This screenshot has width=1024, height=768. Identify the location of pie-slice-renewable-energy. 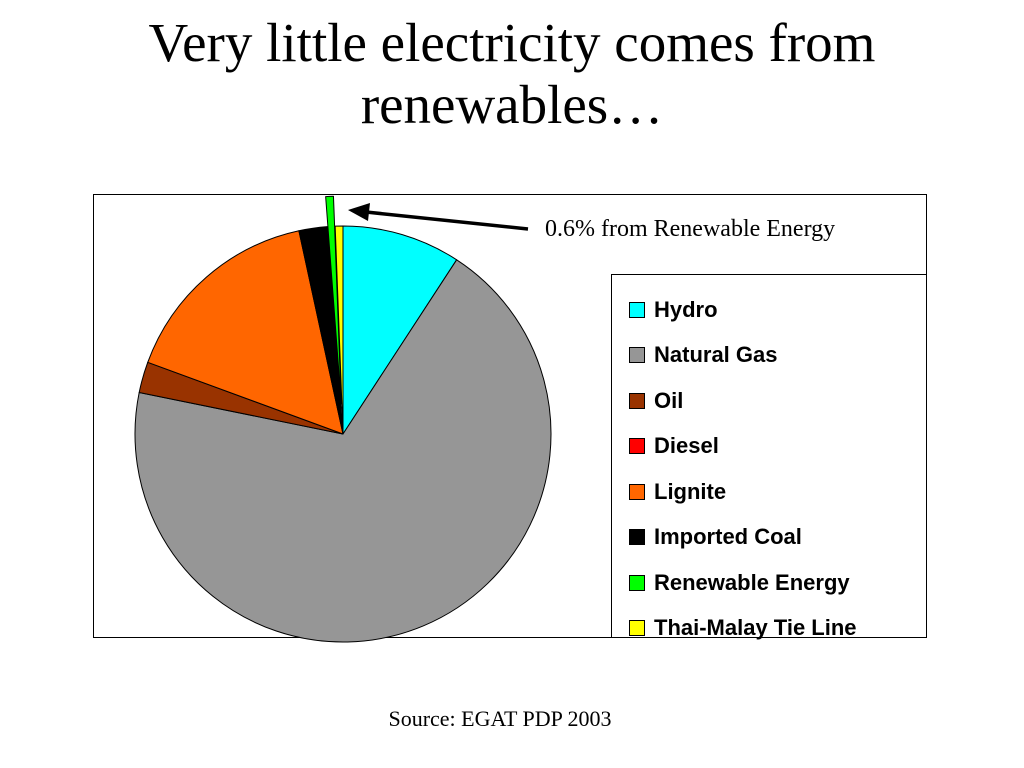
(333, 300).